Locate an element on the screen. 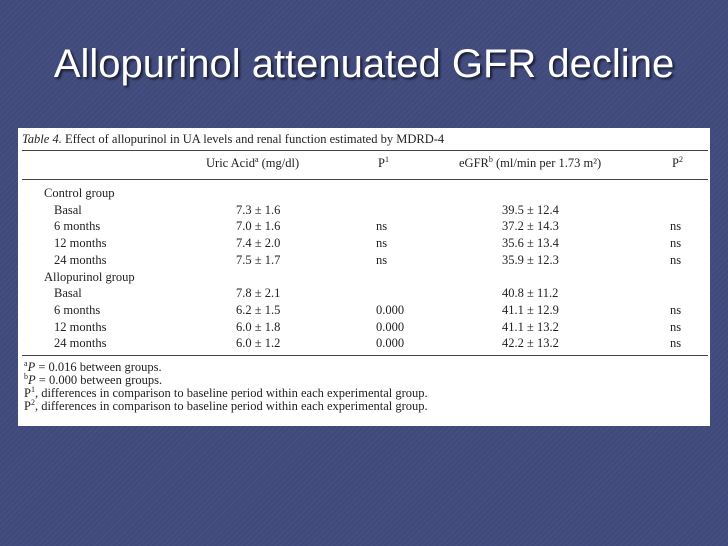 The height and width of the screenshot is (546, 728). cell-ua: 6.0 ± 1.2 is located at coordinates (258, 343).